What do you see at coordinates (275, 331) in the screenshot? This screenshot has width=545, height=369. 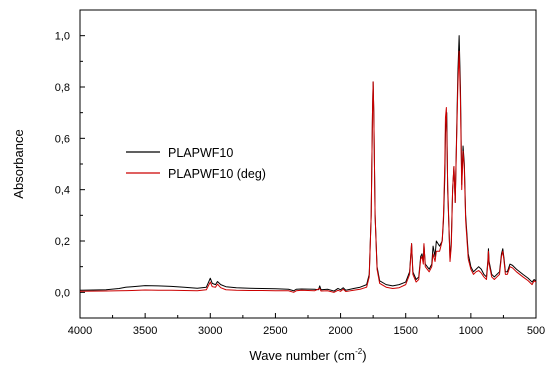 I see `x-tick-label: 2500` at bounding box center [275, 331].